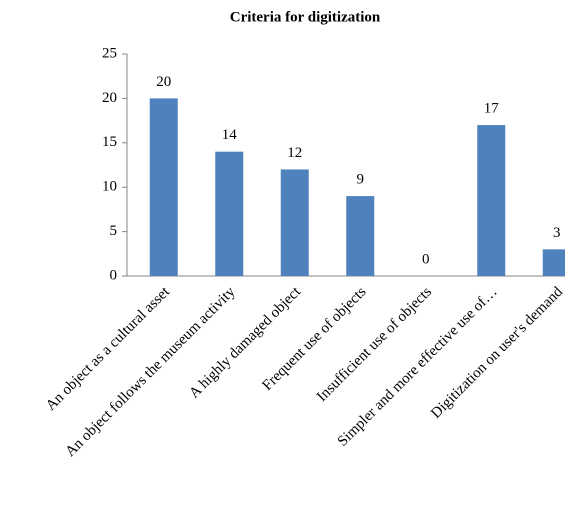 The width and height of the screenshot is (565, 517). I want to click on data-label: 0, so click(426, 259).